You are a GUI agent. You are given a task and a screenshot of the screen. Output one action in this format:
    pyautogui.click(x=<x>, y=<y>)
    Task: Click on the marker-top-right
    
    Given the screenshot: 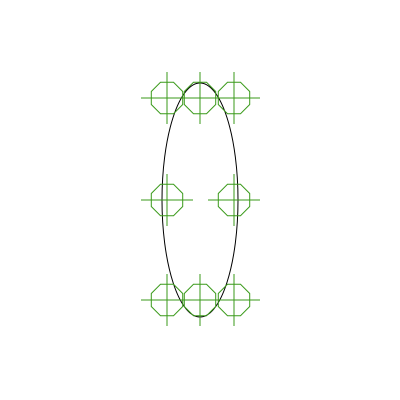 What is the action you would take?
    pyautogui.click(x=234, y=98)
    